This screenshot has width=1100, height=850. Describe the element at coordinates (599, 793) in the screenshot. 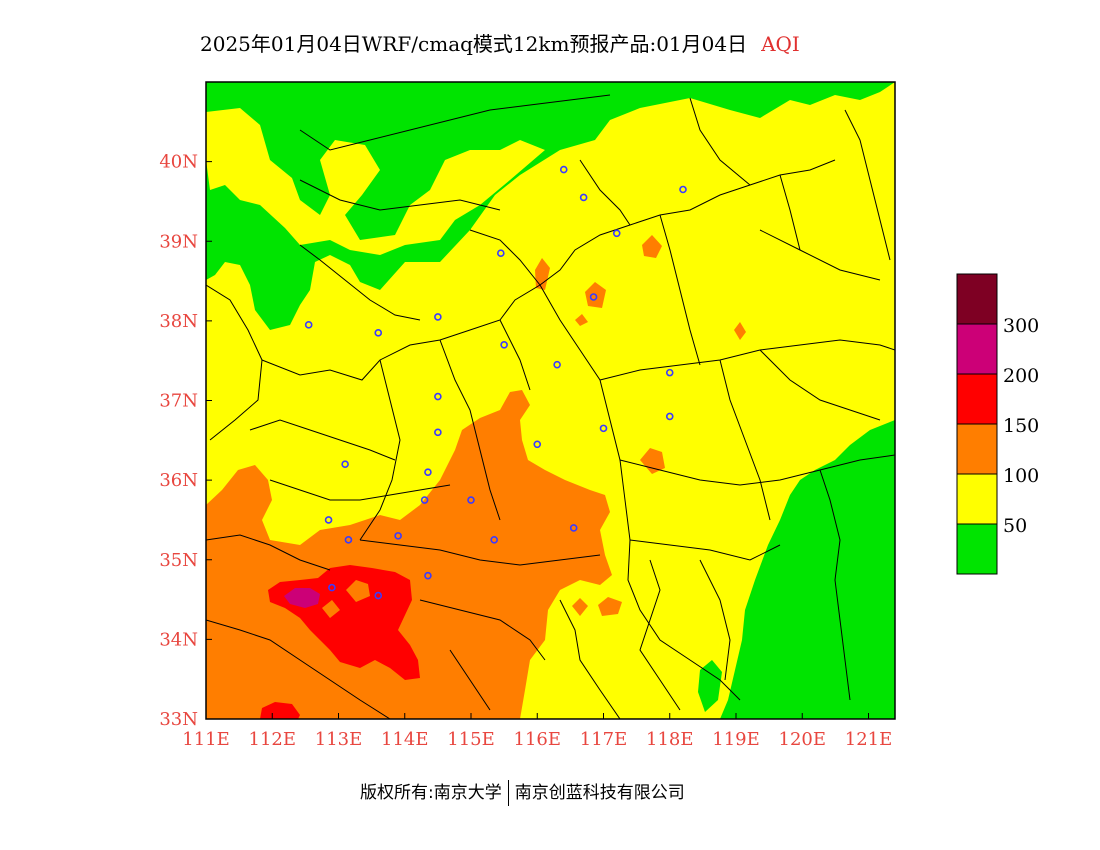

I see `footer-right: 南京创蓝科技有限公司` at that location.